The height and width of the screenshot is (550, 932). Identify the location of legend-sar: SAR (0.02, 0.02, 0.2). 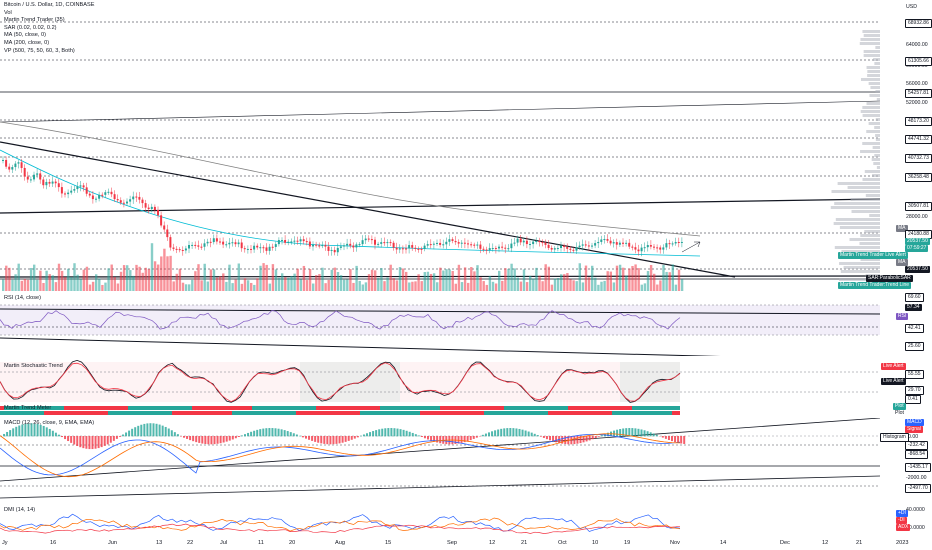
(30, 27).